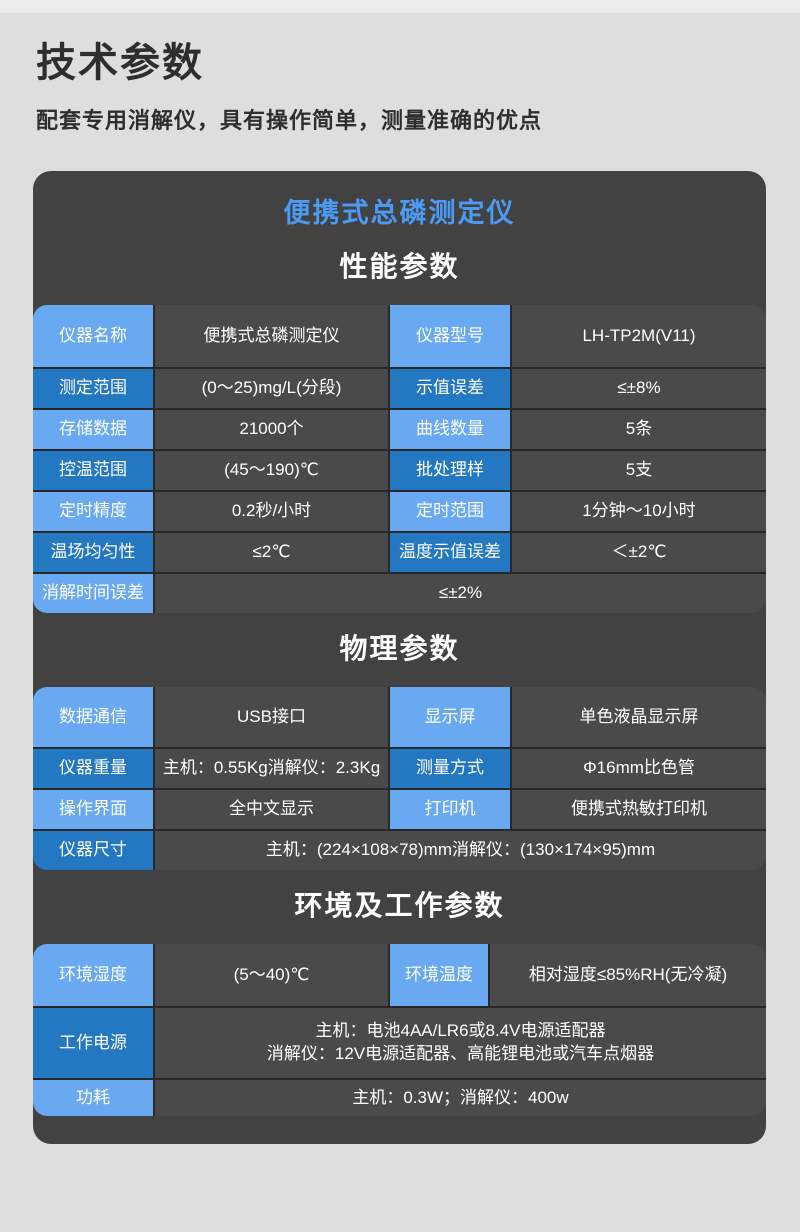 The height and width of the screenshot is (1232, 800). I want to click on spec-value-cell: 5支, so click(639, 470).